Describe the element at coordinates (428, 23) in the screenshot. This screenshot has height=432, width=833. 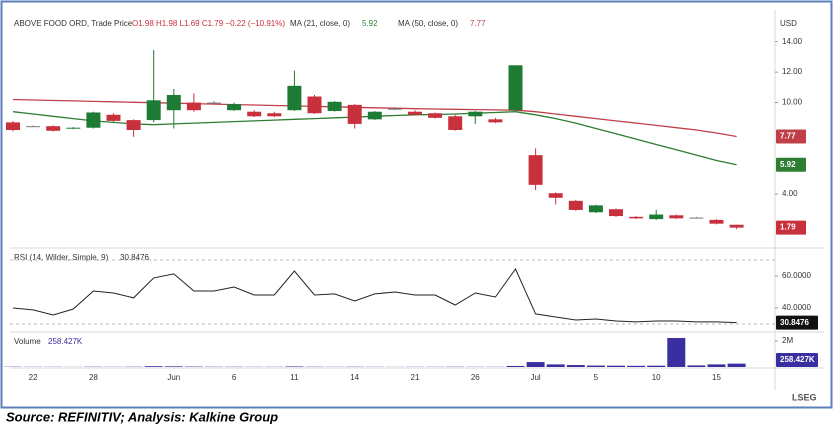
I see `legend-entry: MA (50, close, 0)` at that location.